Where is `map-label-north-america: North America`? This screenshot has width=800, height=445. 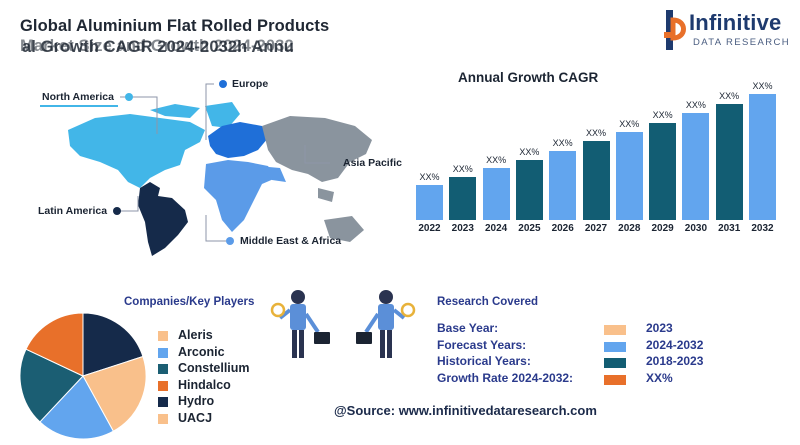 map-label-north-america: North America is located at coordinates (78, 97).